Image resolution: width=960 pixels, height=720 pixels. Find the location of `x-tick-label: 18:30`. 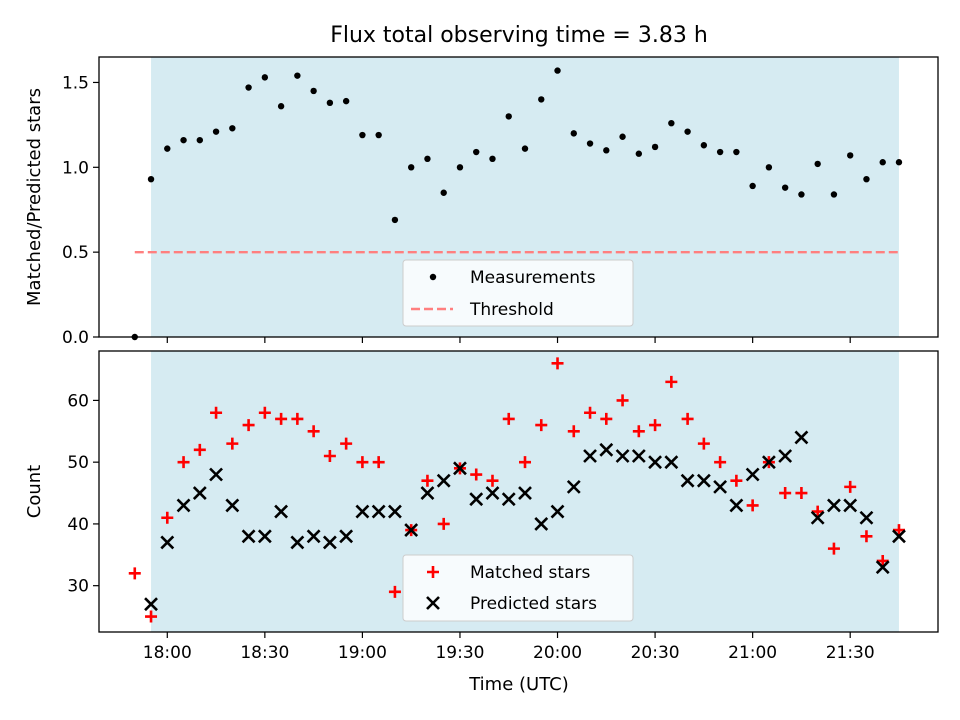

x-tick-label: 18:30 is located at coordinates (264, 653).